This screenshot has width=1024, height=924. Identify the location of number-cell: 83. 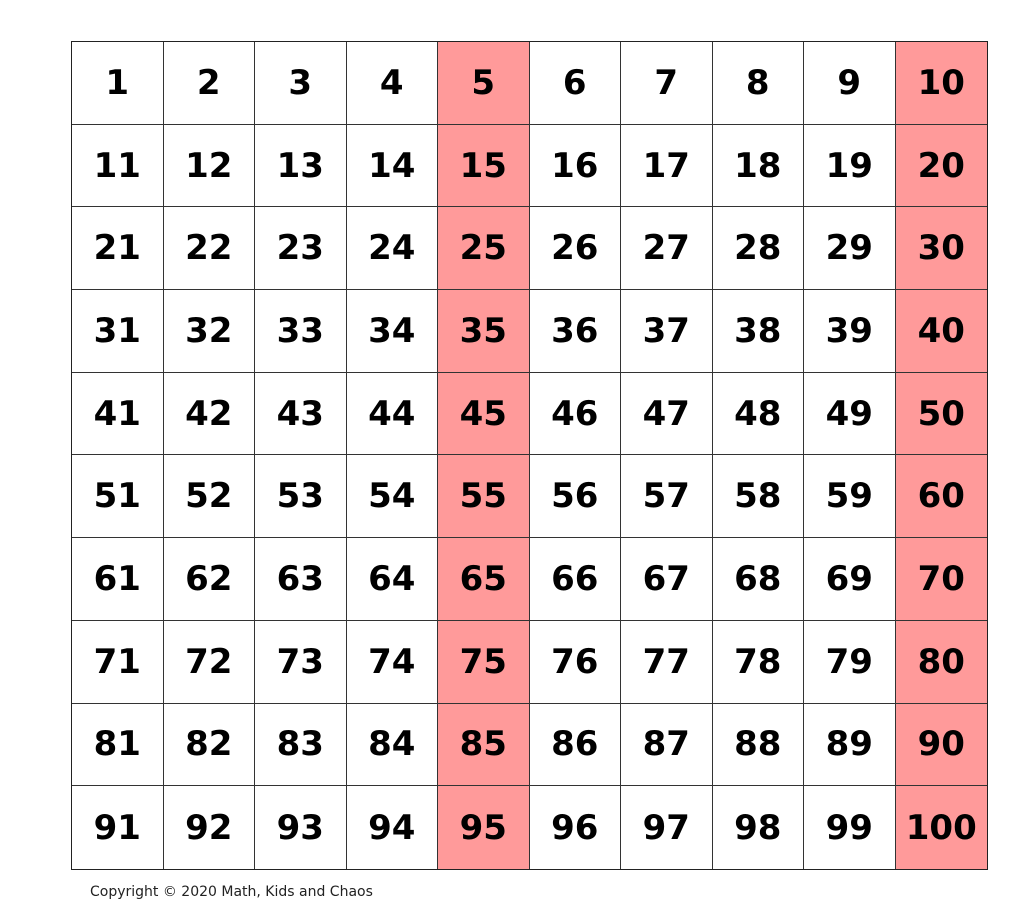
(301, 745).